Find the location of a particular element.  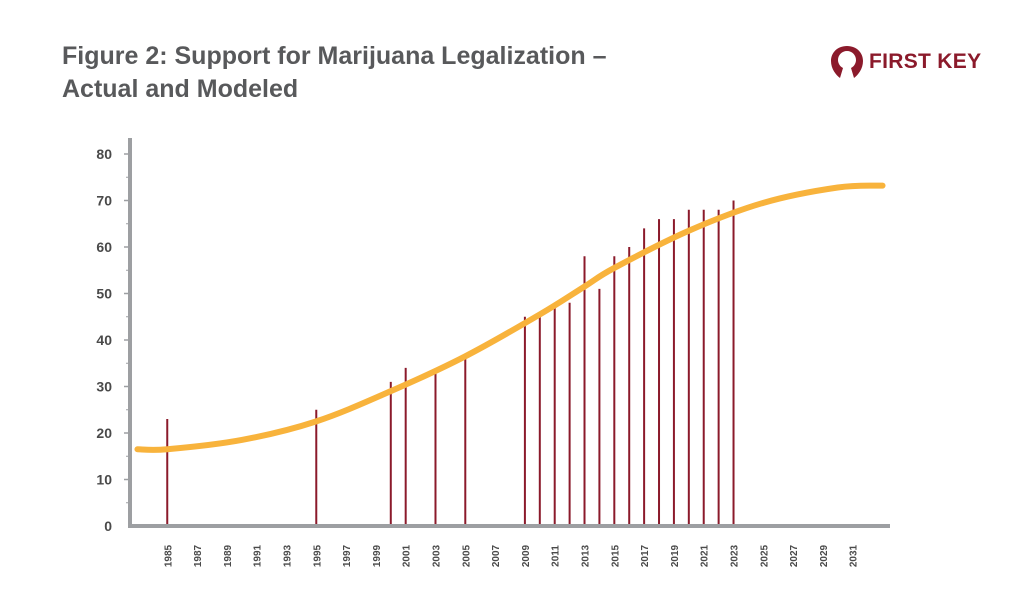

x-tick-label: 2021 is located at coordinates (705, 555).